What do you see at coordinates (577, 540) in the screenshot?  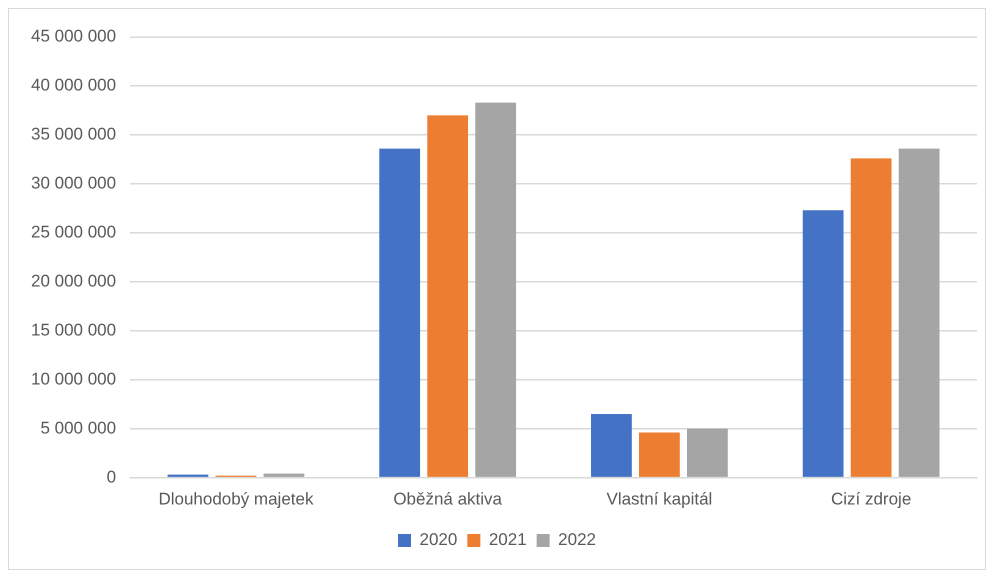 I see `legend-label: 2022` at bounding box center [577, 540].